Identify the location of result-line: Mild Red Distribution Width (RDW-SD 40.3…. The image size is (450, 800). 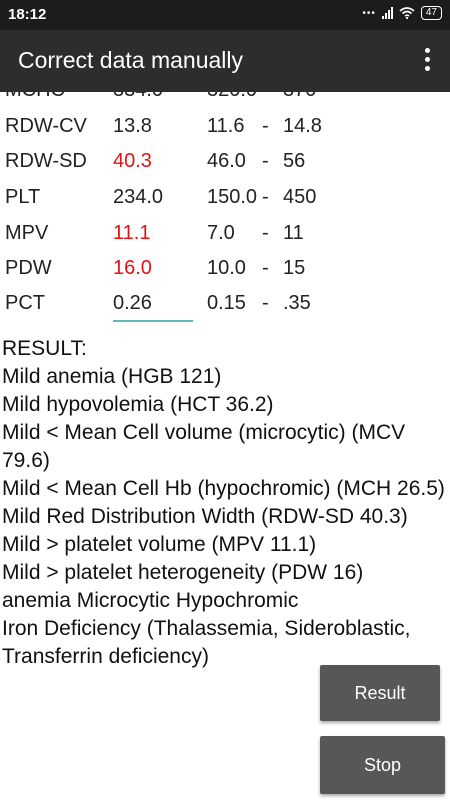
(205, 516).